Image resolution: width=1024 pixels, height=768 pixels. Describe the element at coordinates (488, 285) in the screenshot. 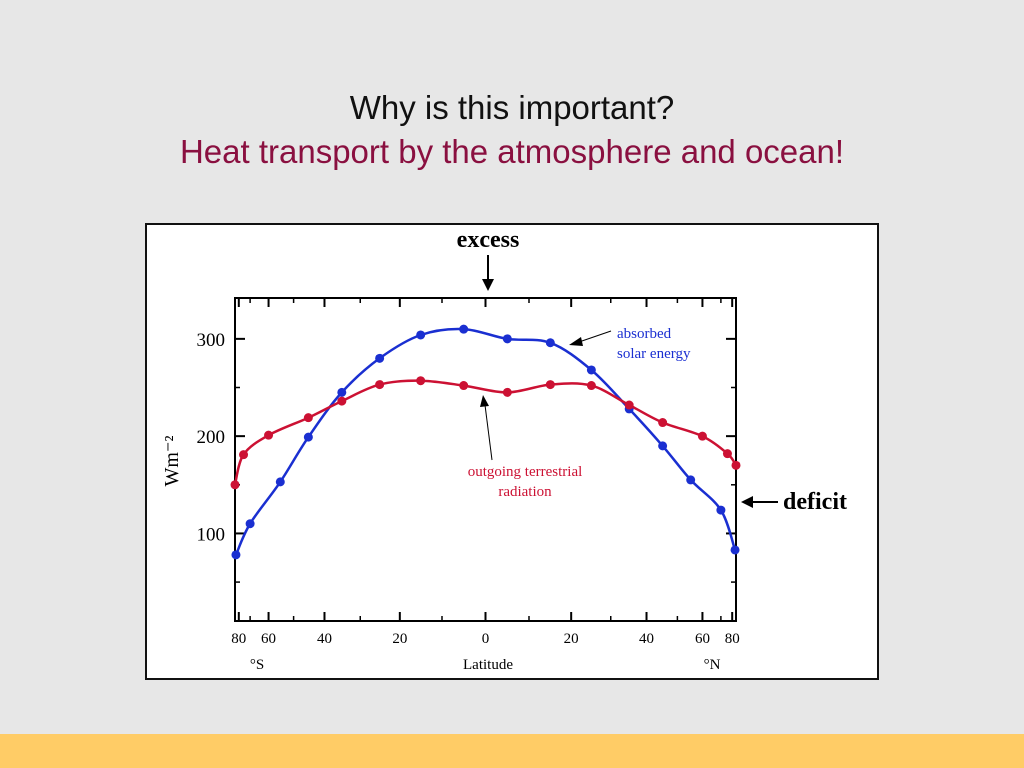

I see `excess-arrowhead` at that location.